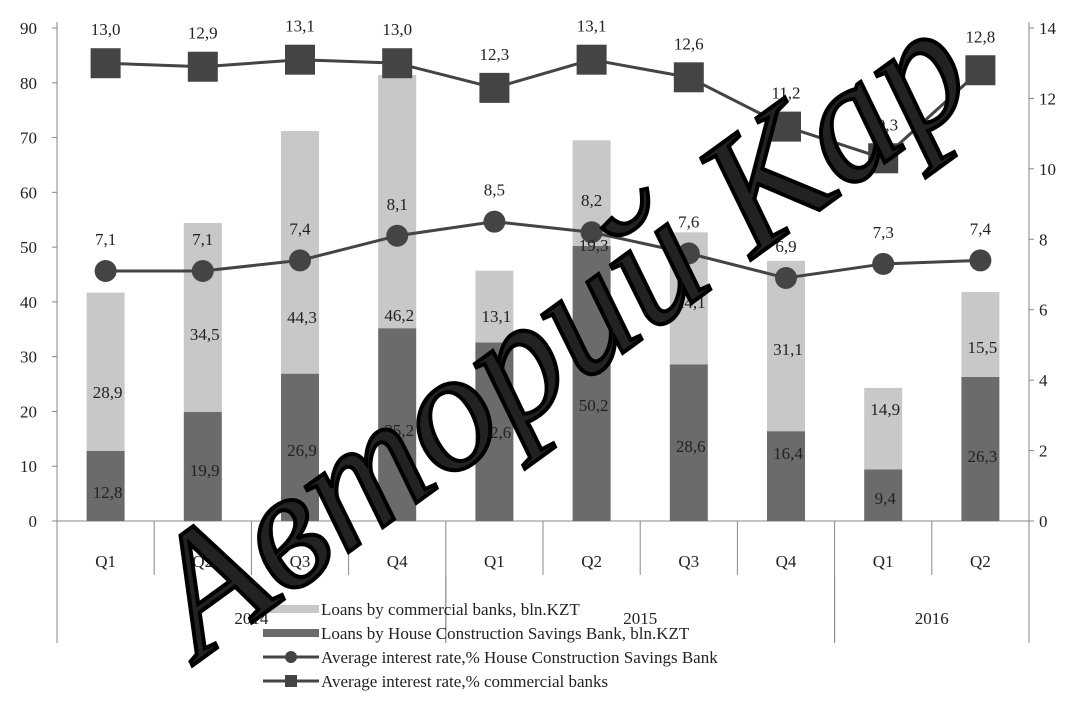 This screenshot has width=1071, height=702. Describe the element at coordinates (640, 618) in the screenshot. I see `year-label: 2015` at that location.